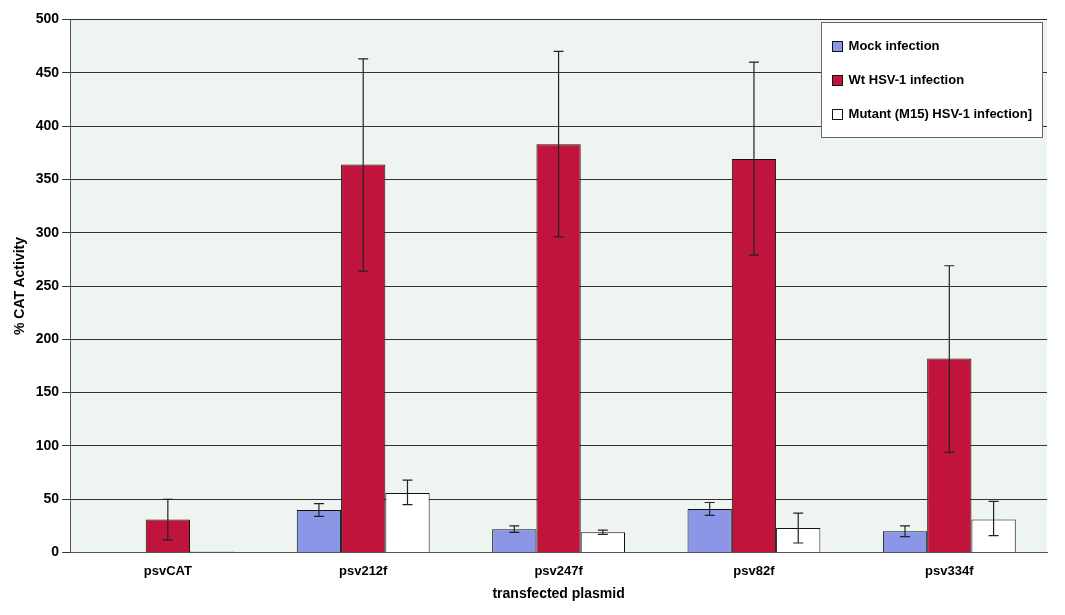 The image size is (1065, 615). What do you see at coordinates (167, 570) in the screenshot?
I see `x-tick-label: psvCAT` at bounding box center [167, 570].